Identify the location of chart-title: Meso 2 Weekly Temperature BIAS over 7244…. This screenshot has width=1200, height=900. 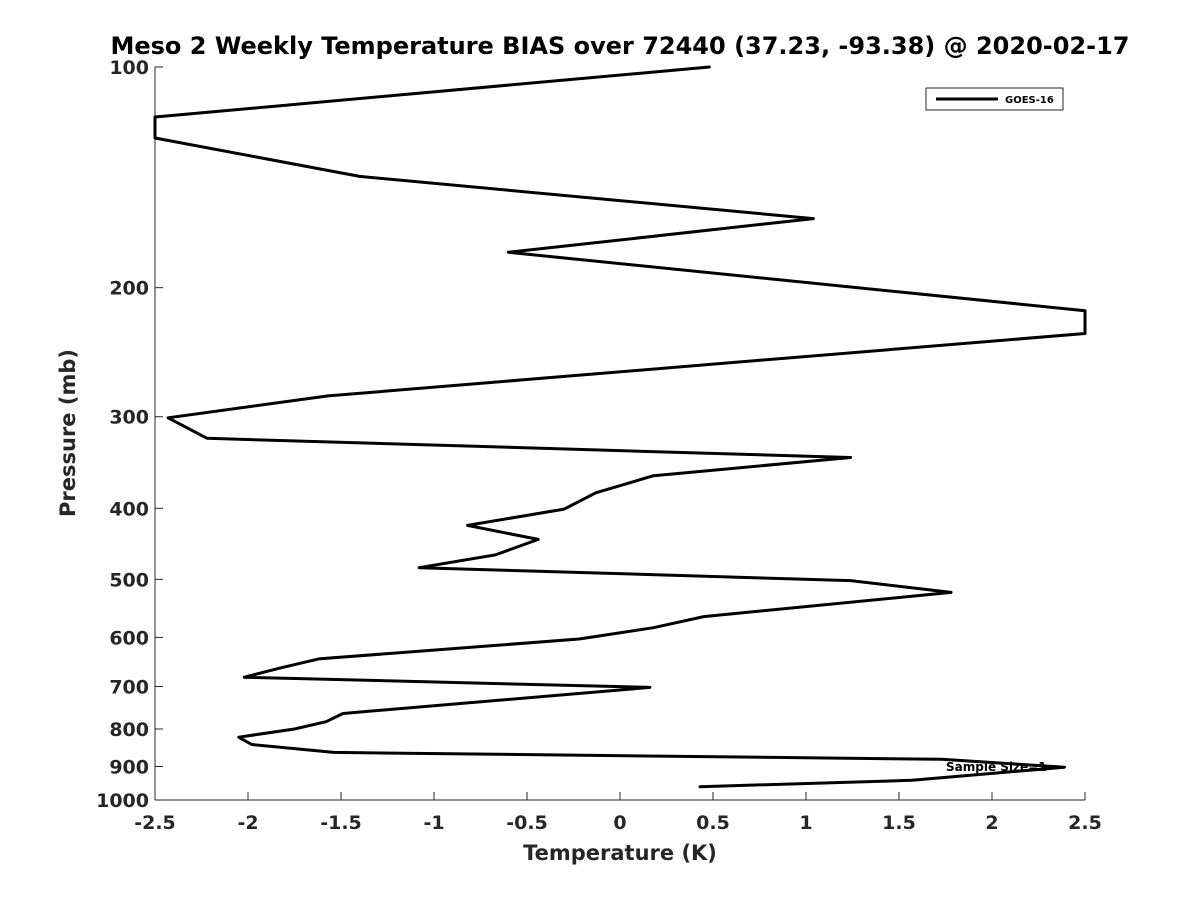
(619, 46).